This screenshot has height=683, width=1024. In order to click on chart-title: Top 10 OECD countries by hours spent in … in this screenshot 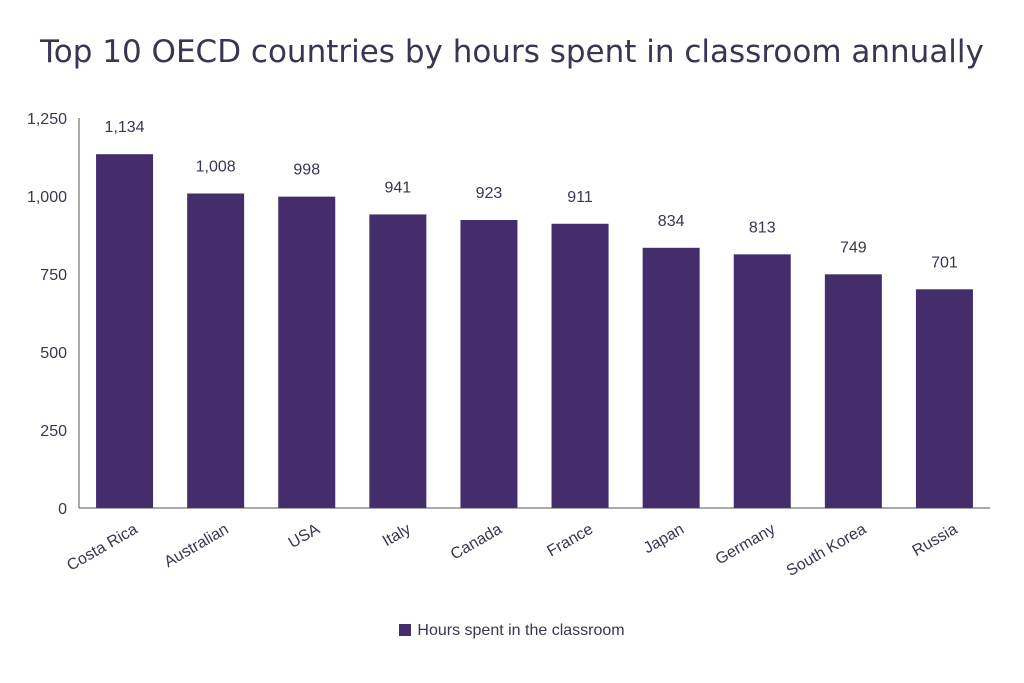, I will do `click(512, 52)`.